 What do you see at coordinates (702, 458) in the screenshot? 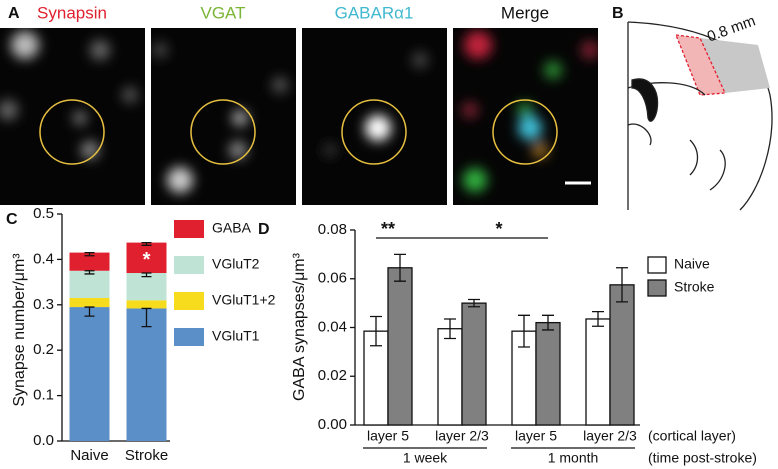
I see `row-label: (time post-stroke)` at bounding box center [702, 458].